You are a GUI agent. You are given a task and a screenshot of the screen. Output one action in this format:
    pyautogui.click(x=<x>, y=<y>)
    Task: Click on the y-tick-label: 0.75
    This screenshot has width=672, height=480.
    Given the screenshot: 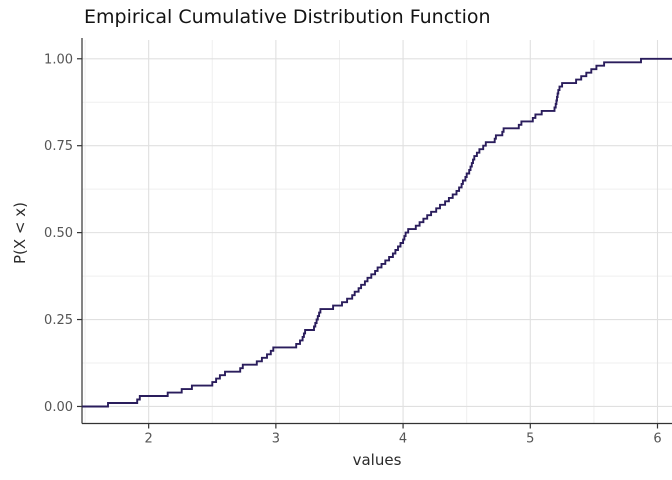 What is the action you would take?
    pyautogui.click(x=58, y=146)
    